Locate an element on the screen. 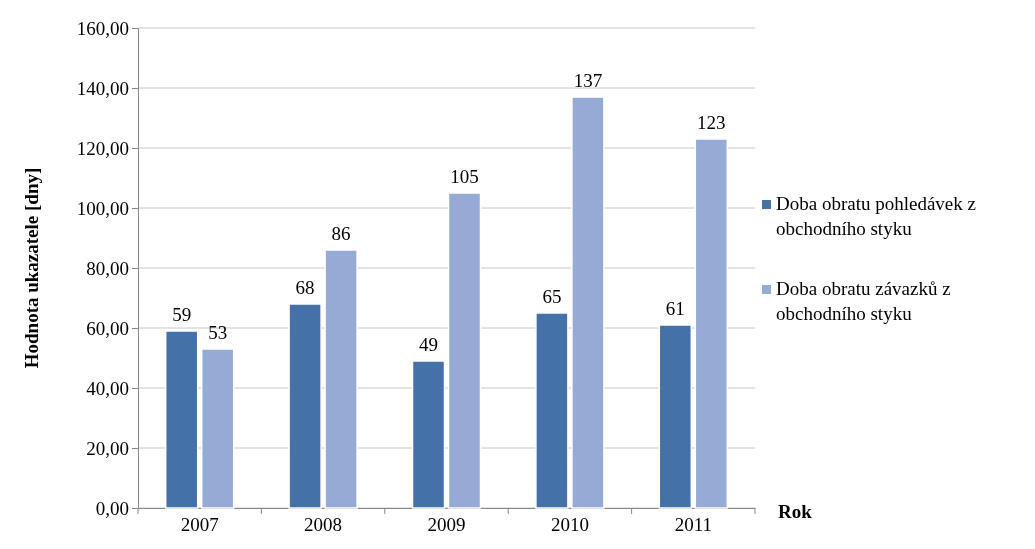 The width and height of the screenshot is (1035, 549). y-tick-label: 40,00 is located at coordinates (107, 388).